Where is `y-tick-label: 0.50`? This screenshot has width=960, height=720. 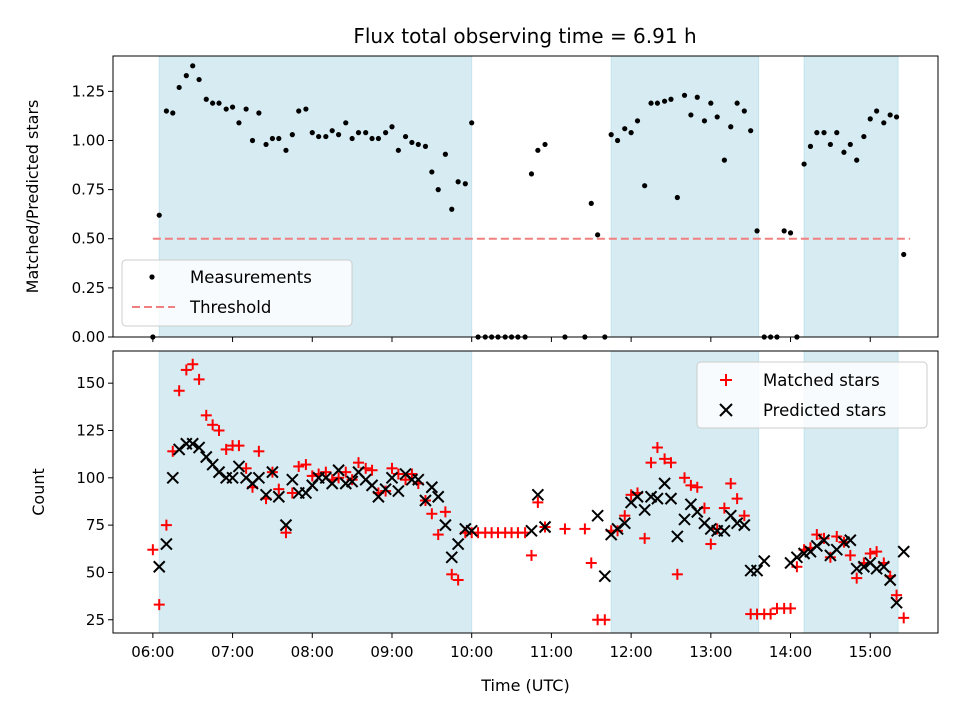
y-tick-label: 0.50 is located at coordinates (88, 239).